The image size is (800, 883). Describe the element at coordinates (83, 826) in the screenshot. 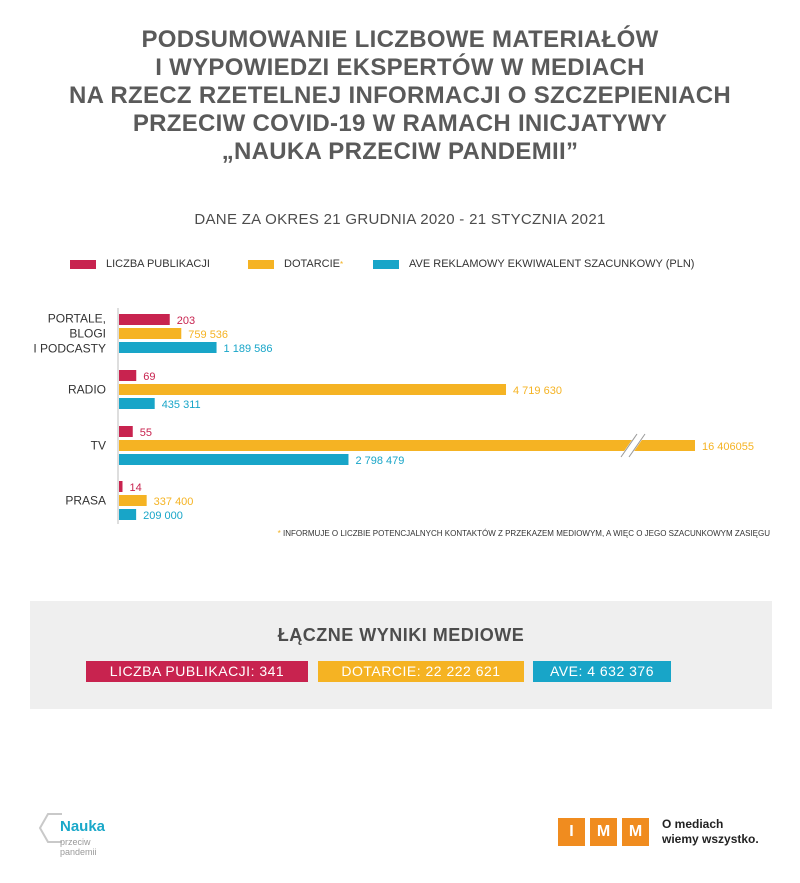

I see `logo-left-name: Nauka` at that location.